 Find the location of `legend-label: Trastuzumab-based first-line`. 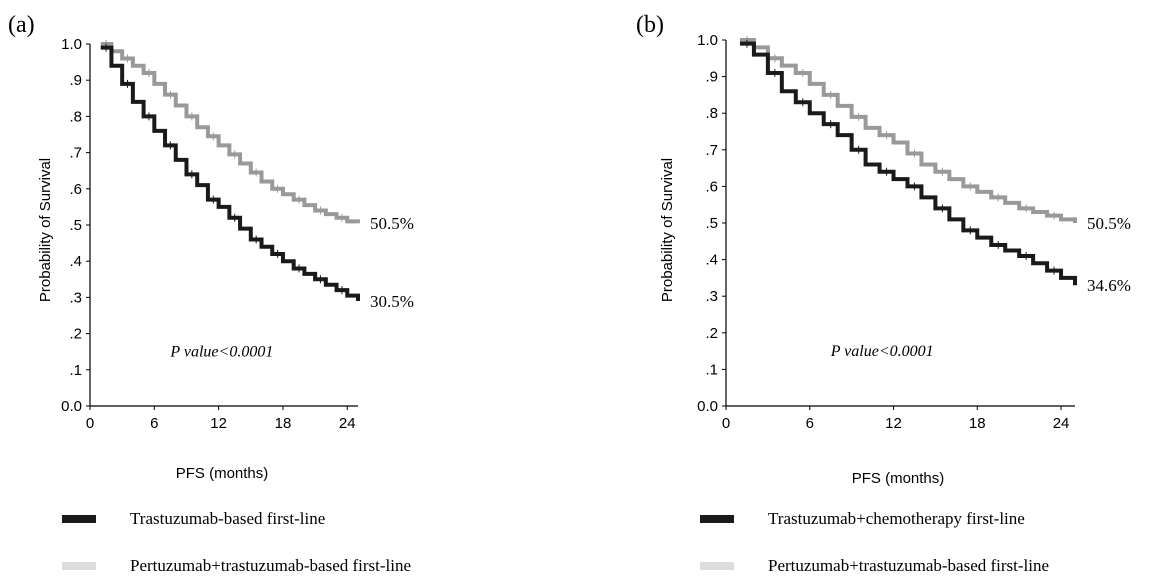

legend-label: Trastuzumab-based first-line is located at coordinates (227, 518).